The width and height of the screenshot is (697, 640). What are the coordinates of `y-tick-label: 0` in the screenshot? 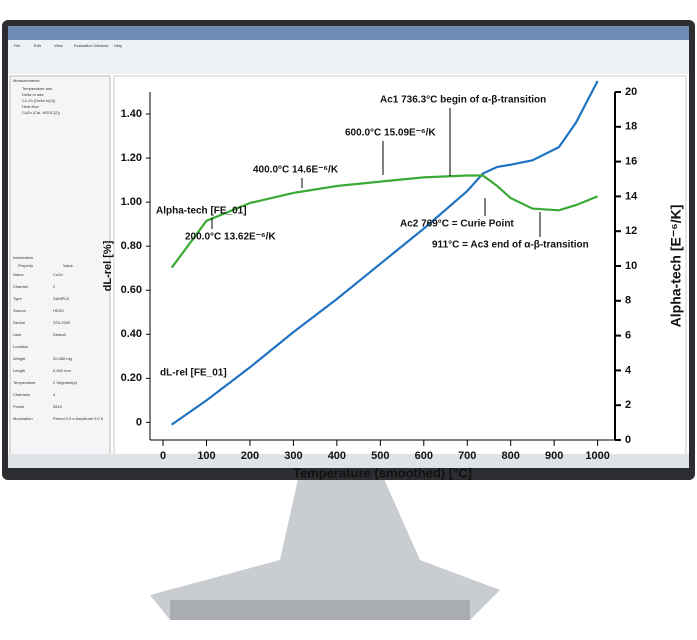 It's located at (139, 422).